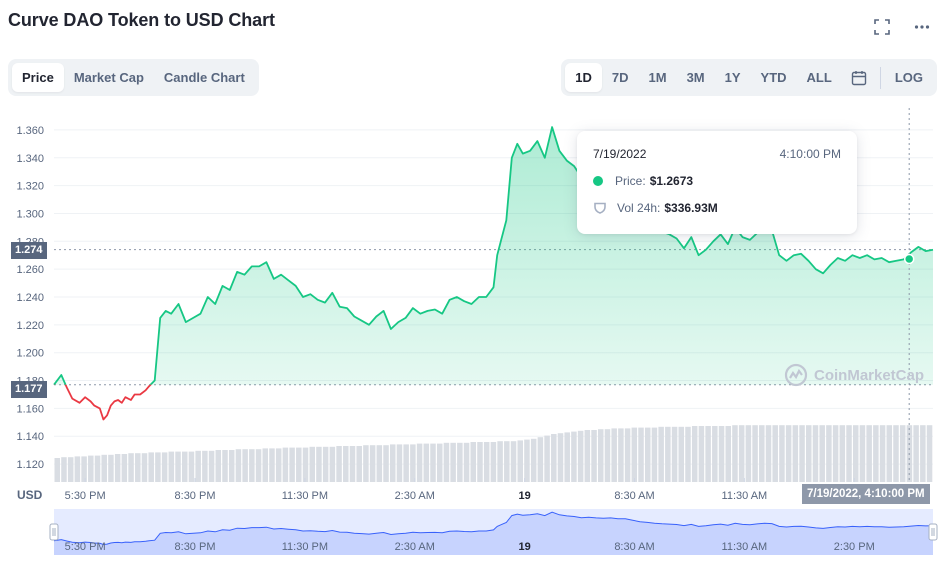 The image size is (947, 569). Describe the element at coordinates (909, 259) in the screenshot. I see `highlight-point` at that location.